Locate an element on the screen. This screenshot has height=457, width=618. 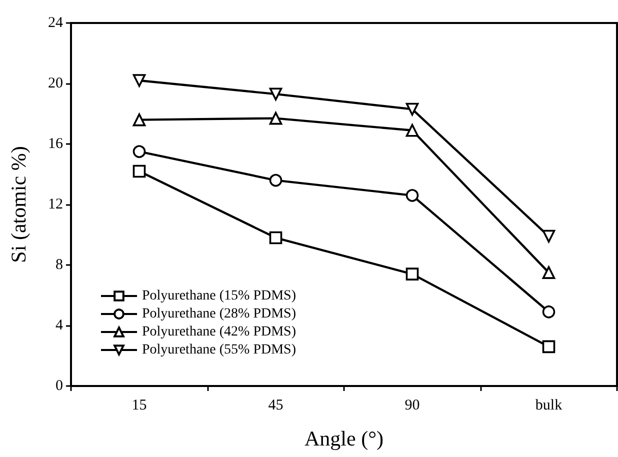
y-tick-label: 12 is located at coordinates (55, 204).